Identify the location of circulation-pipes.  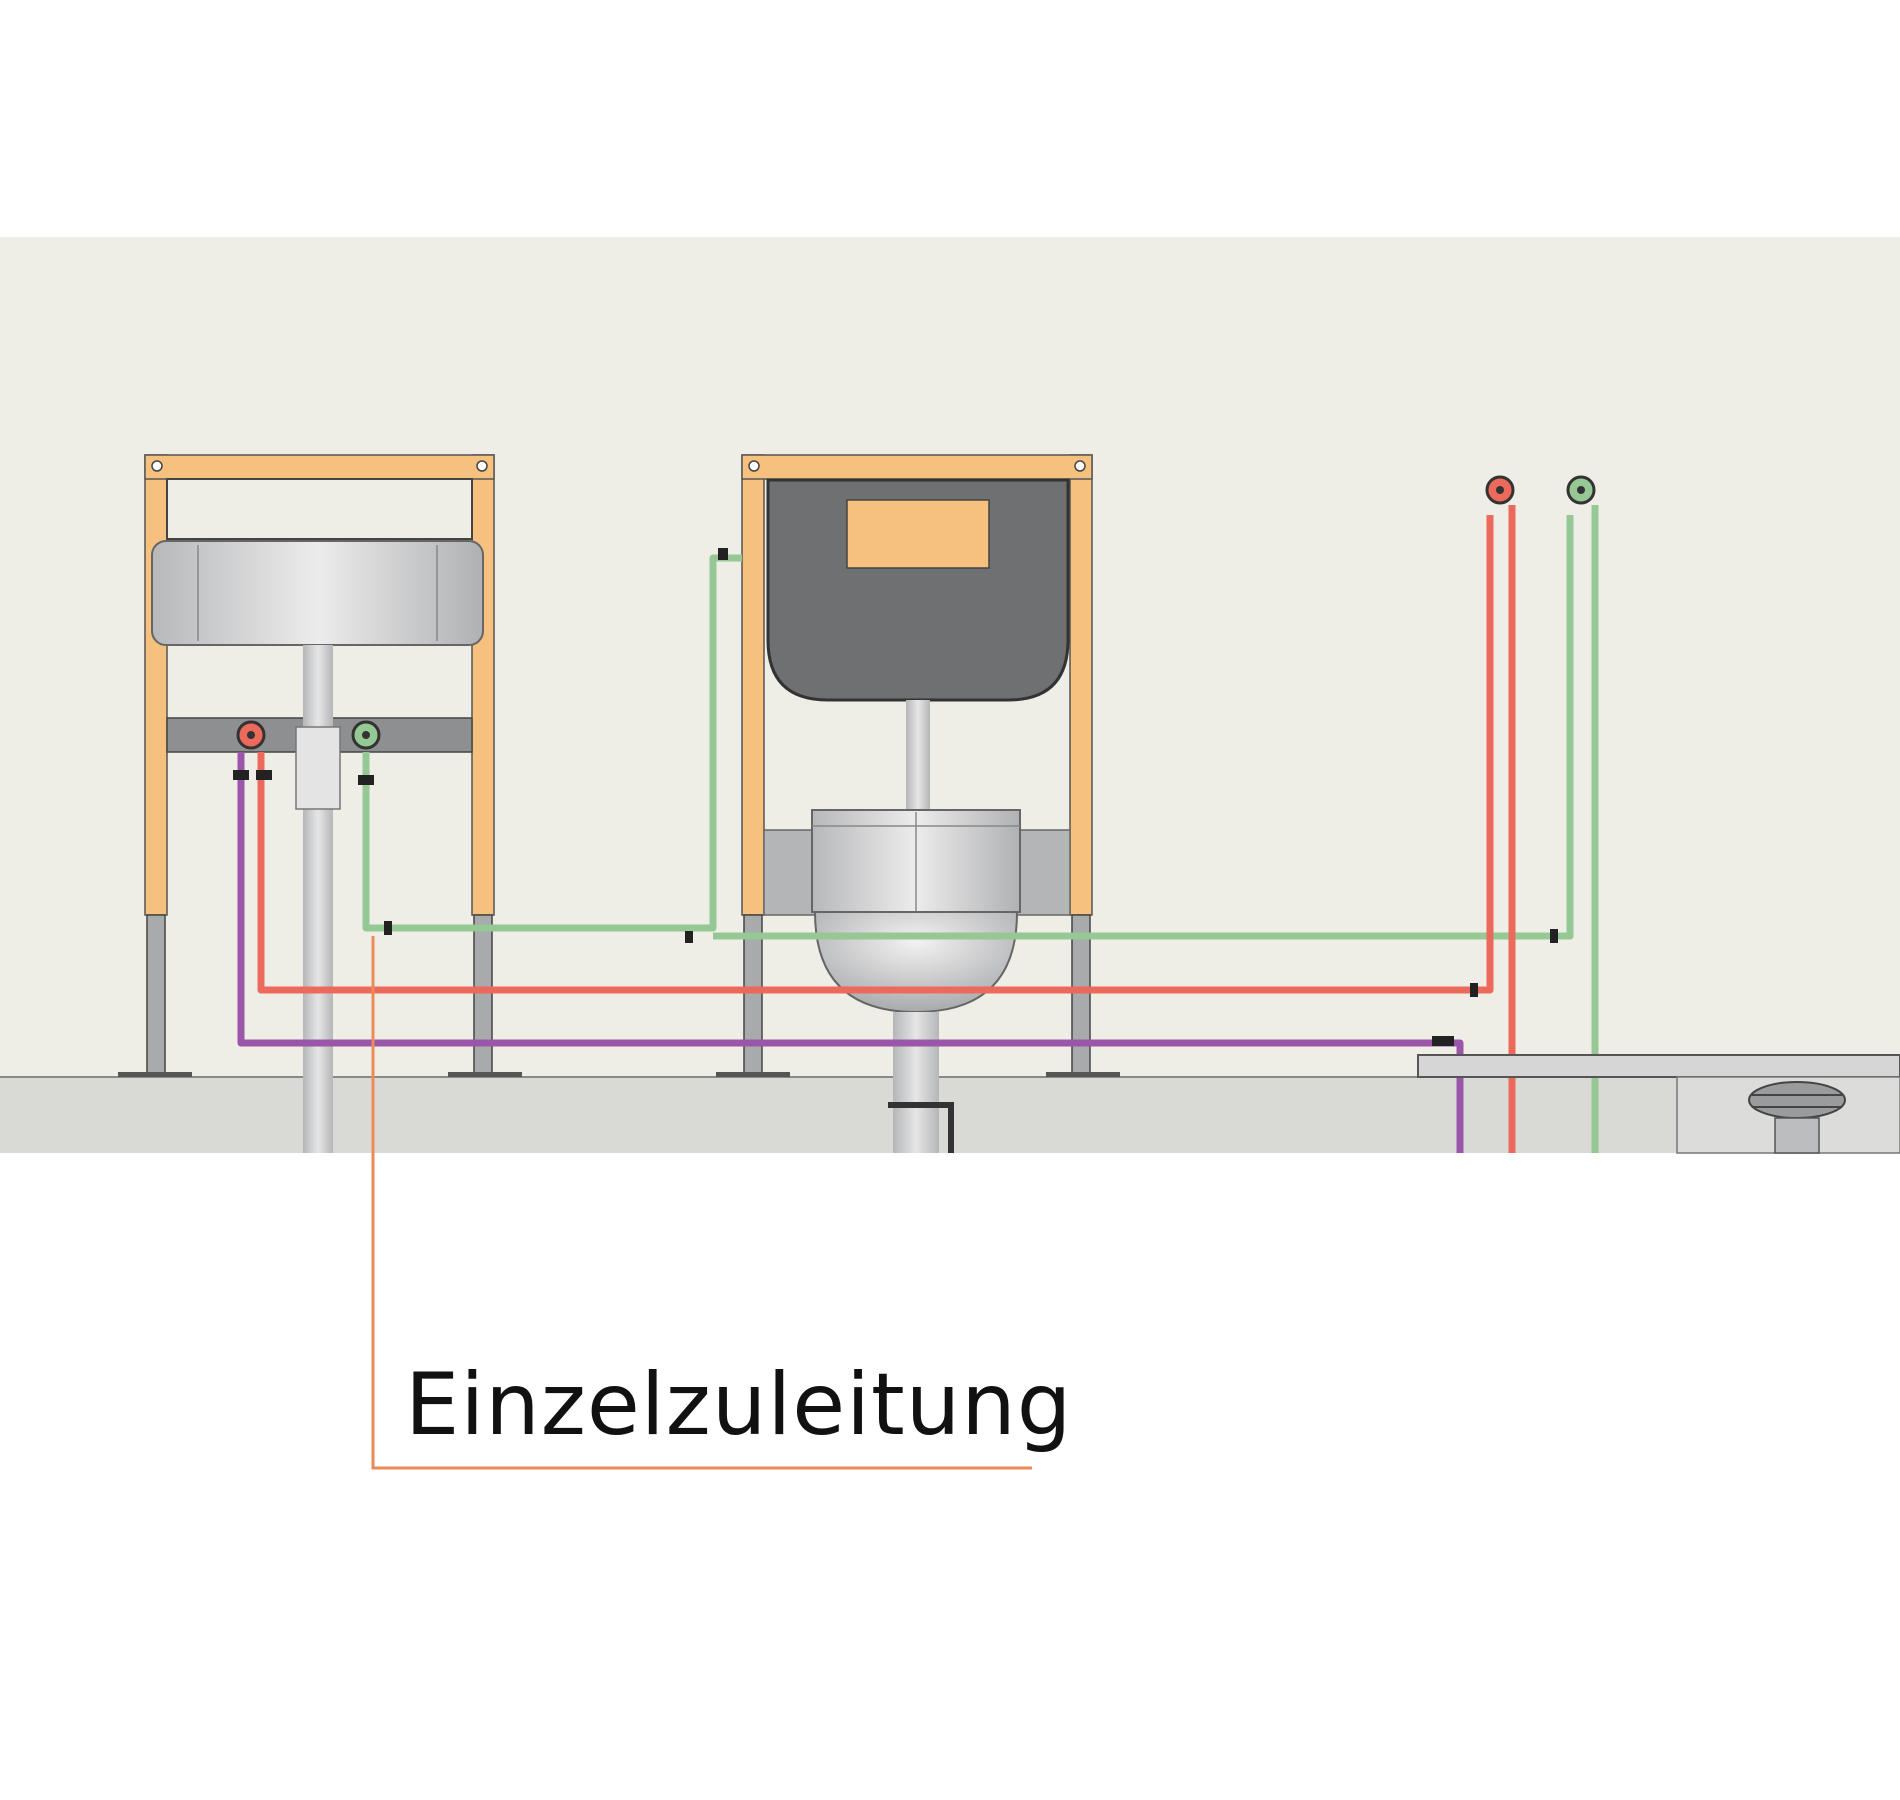
(850, 952).